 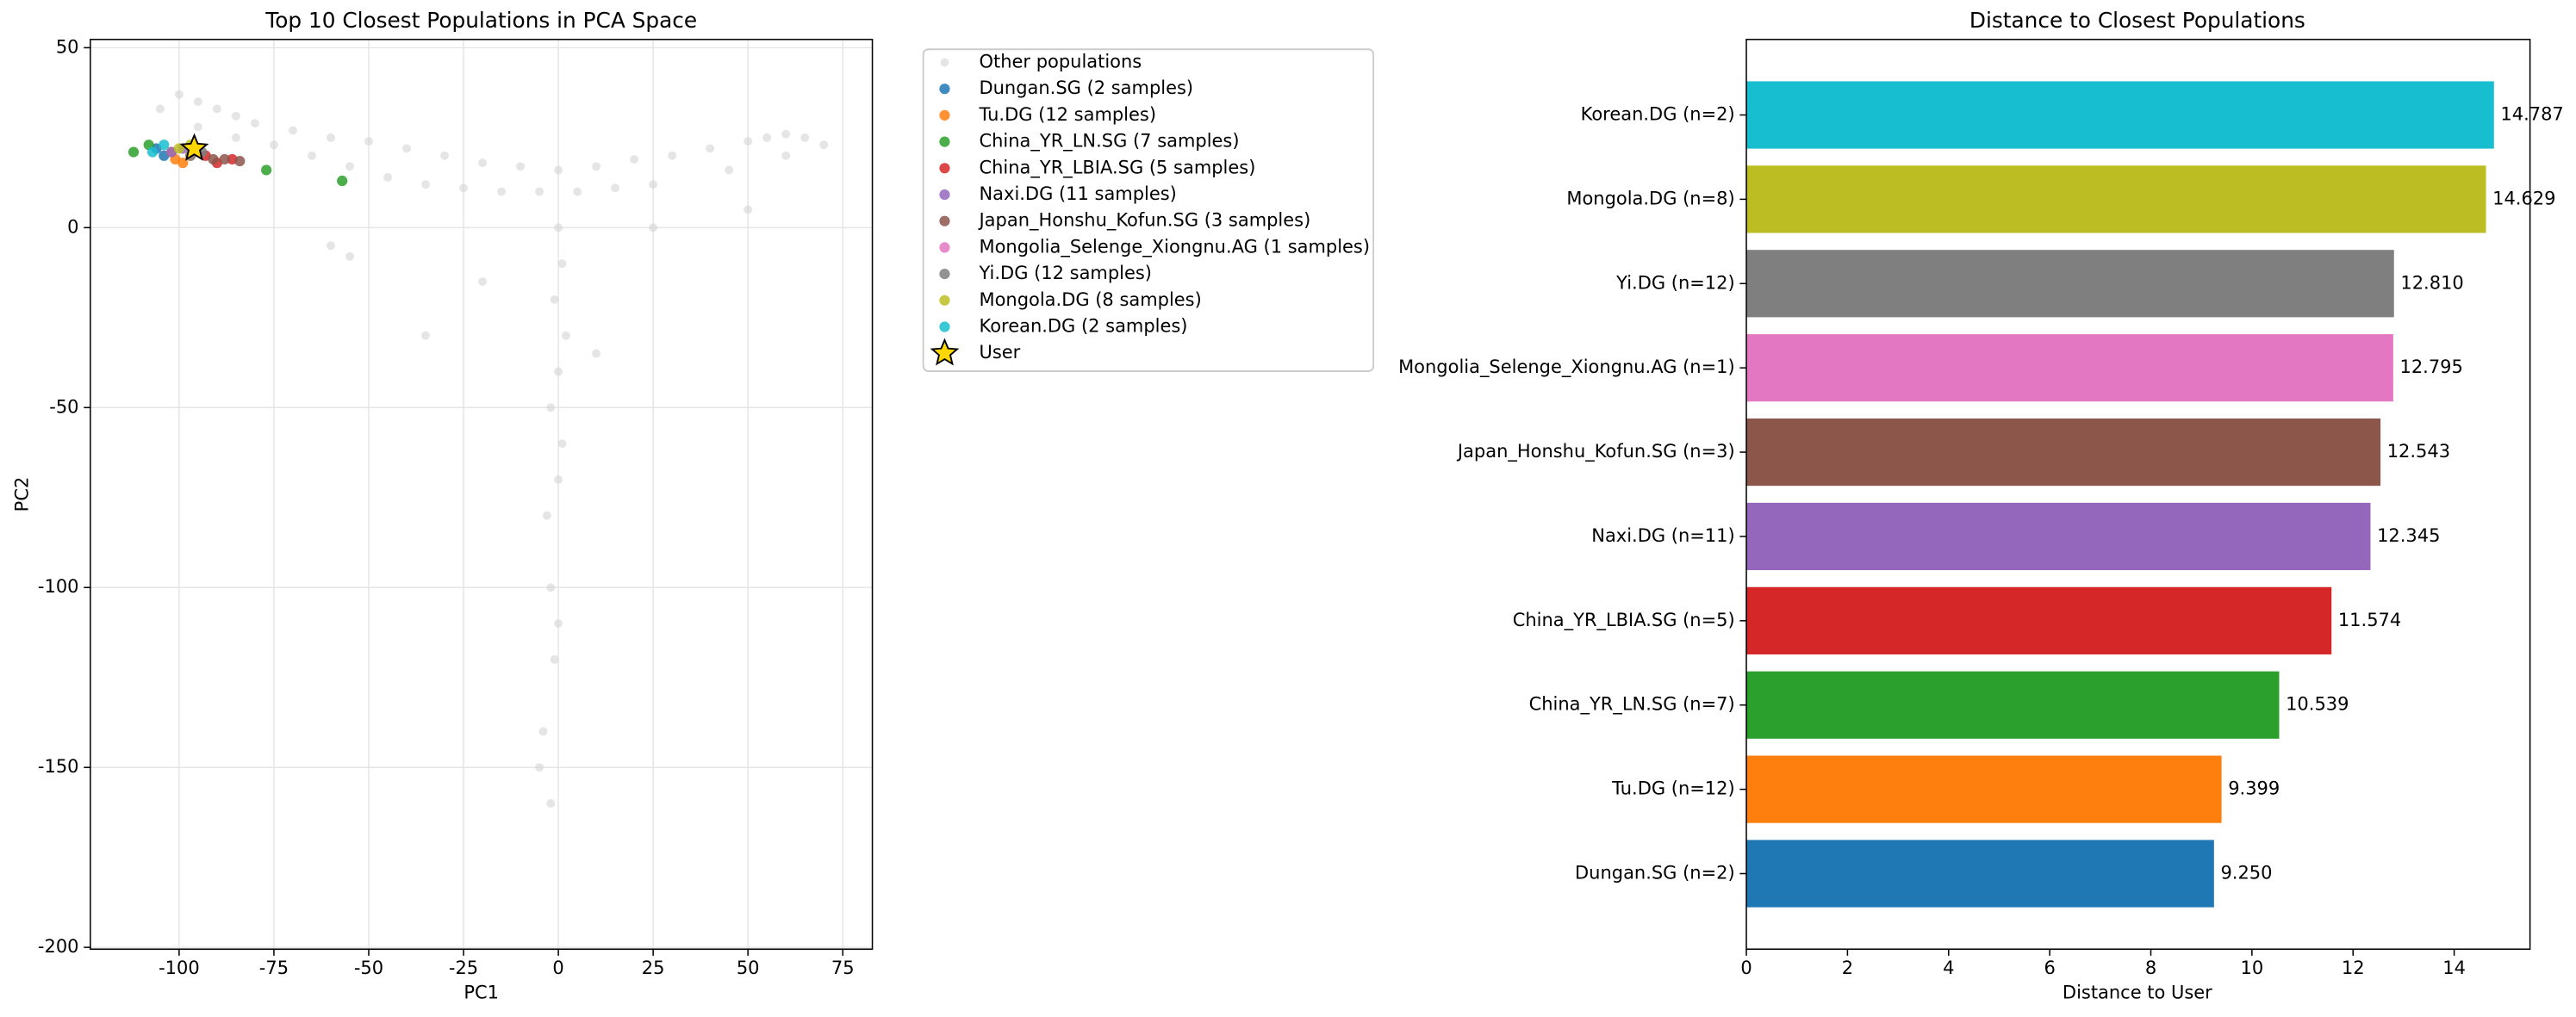 I want to click on y-axis-label: PC2, so click(x=23, y=495).